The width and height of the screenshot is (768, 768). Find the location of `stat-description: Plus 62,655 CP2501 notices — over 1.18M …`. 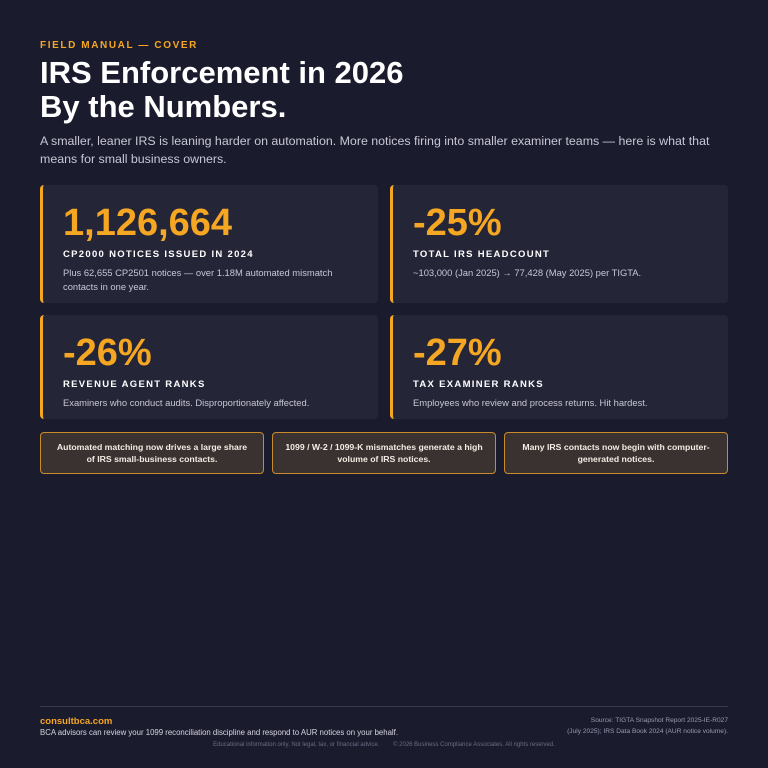

stat-description: Plus 62,655 CP2501 notices — over 1.18M … is located at coordinates (198, 279).